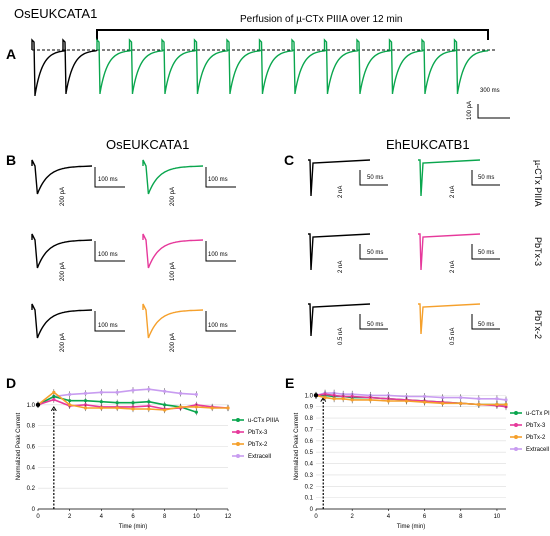 Image resolution: width=550 pixels, height=536 pixels. I want to click on c1-amp: 2 nA, so click(341, 191).